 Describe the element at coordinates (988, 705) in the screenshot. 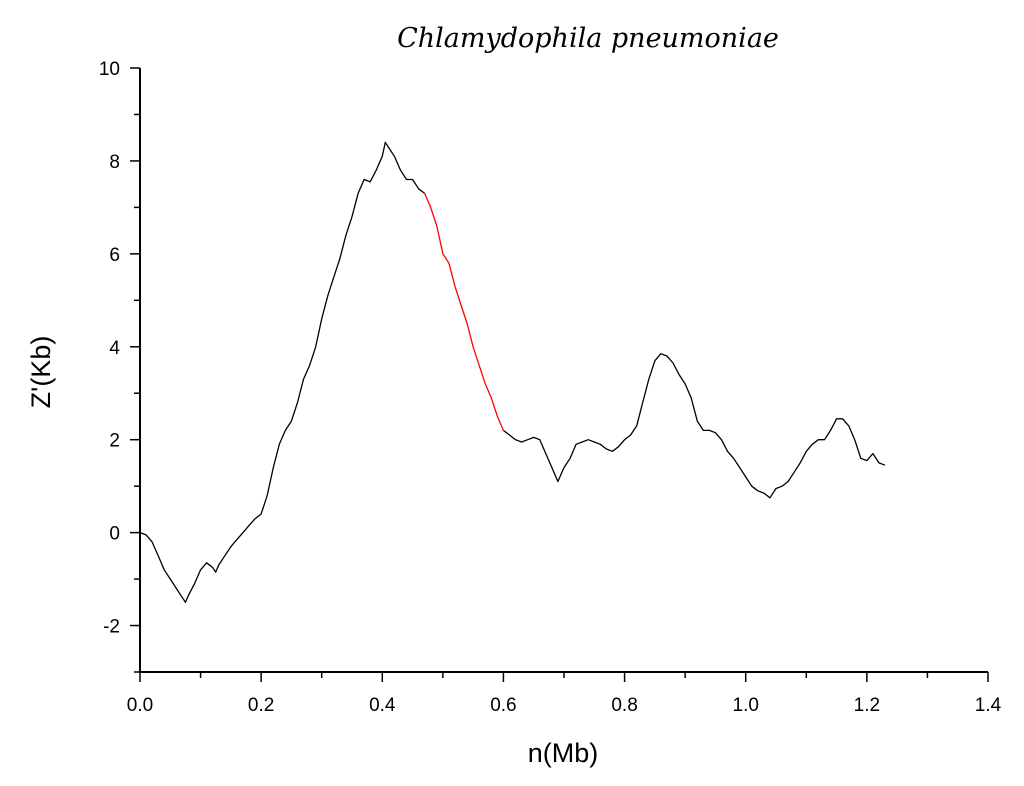

I see `x-tick-label: 1.4` at that location.